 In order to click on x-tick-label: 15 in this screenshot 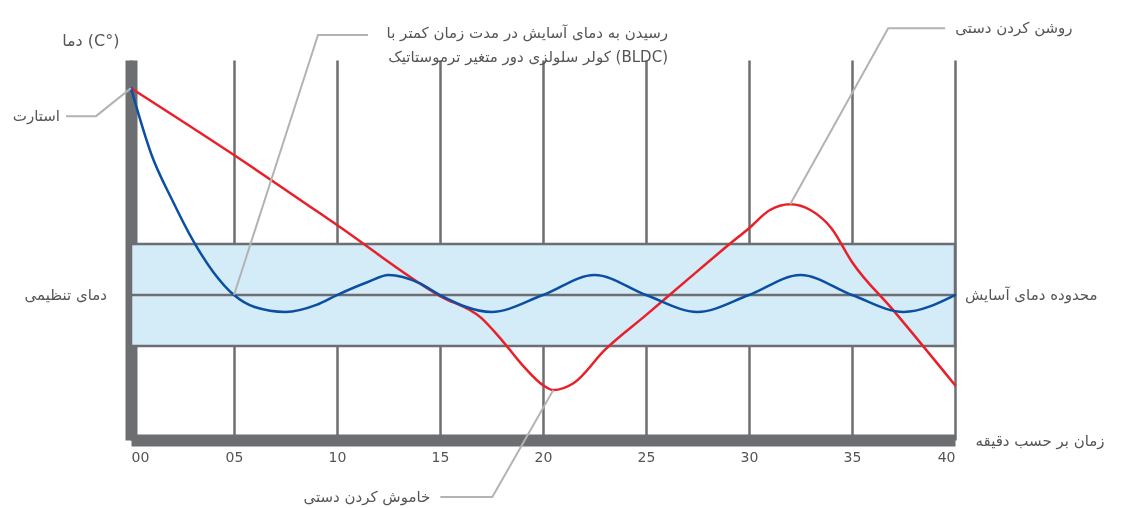, I will do `click(440, 456)`.